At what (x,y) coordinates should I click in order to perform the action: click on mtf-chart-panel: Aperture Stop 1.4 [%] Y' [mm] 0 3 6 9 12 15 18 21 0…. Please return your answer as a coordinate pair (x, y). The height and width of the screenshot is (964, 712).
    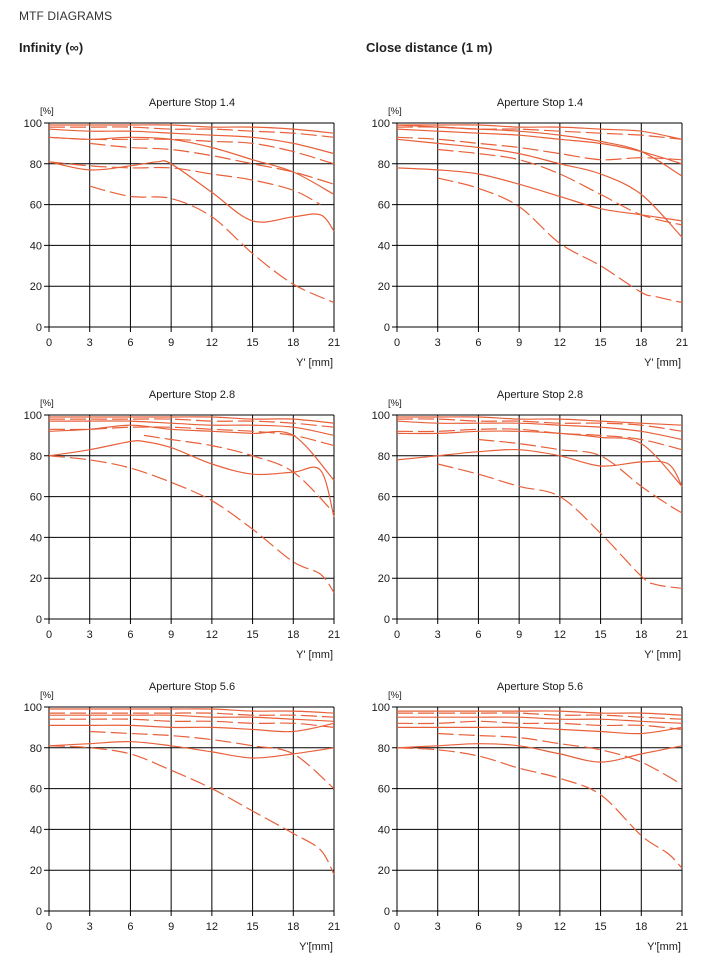
    Looking at the image, I should click on (530, 233).